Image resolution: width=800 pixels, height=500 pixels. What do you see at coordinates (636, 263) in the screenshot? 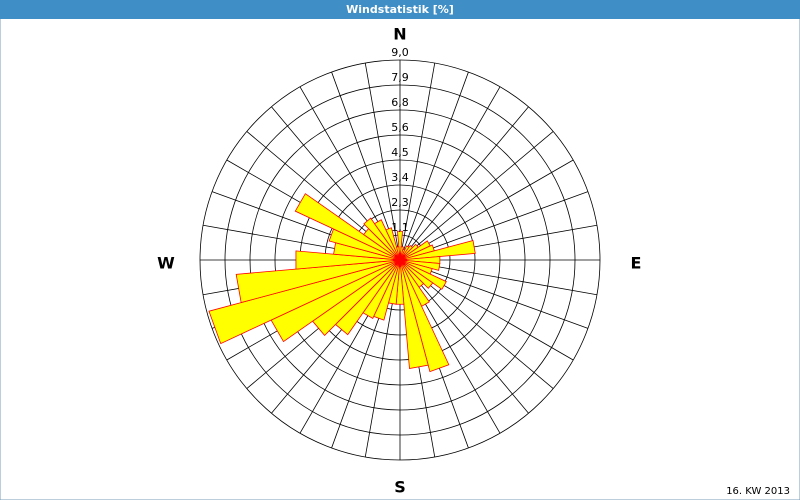
I see `compass-label: E` at bounding box center [636, 263].